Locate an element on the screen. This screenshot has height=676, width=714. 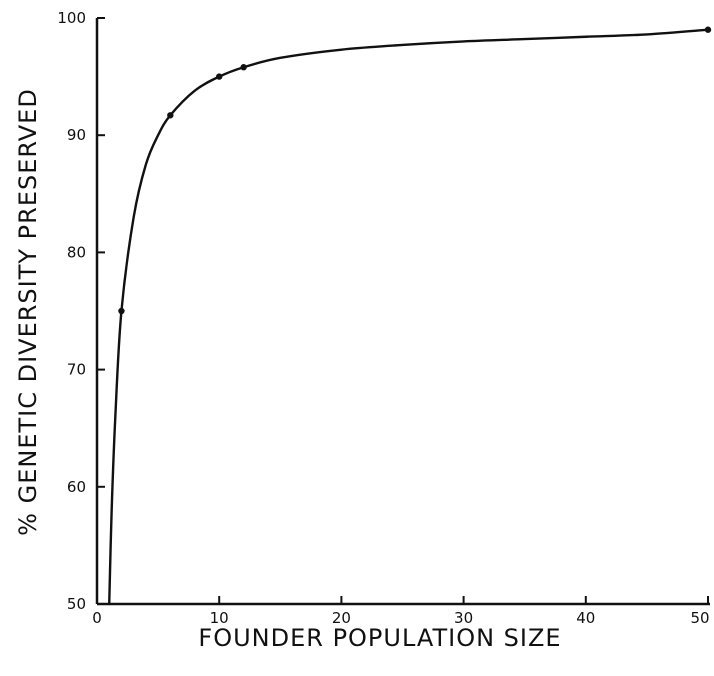
y-tick-label: 50 is located at coordinates (76, 604).